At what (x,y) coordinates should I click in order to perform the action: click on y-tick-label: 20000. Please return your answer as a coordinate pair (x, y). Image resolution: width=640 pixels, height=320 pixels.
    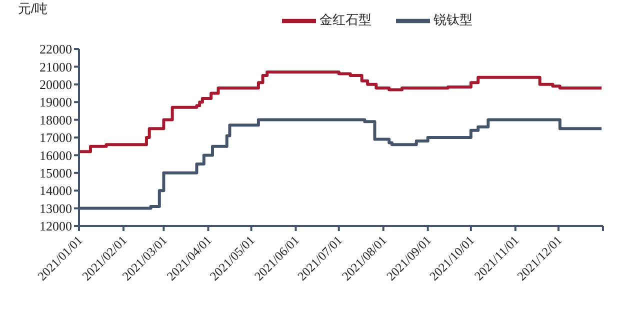
    Looking at the image, I should click on (56, 84).